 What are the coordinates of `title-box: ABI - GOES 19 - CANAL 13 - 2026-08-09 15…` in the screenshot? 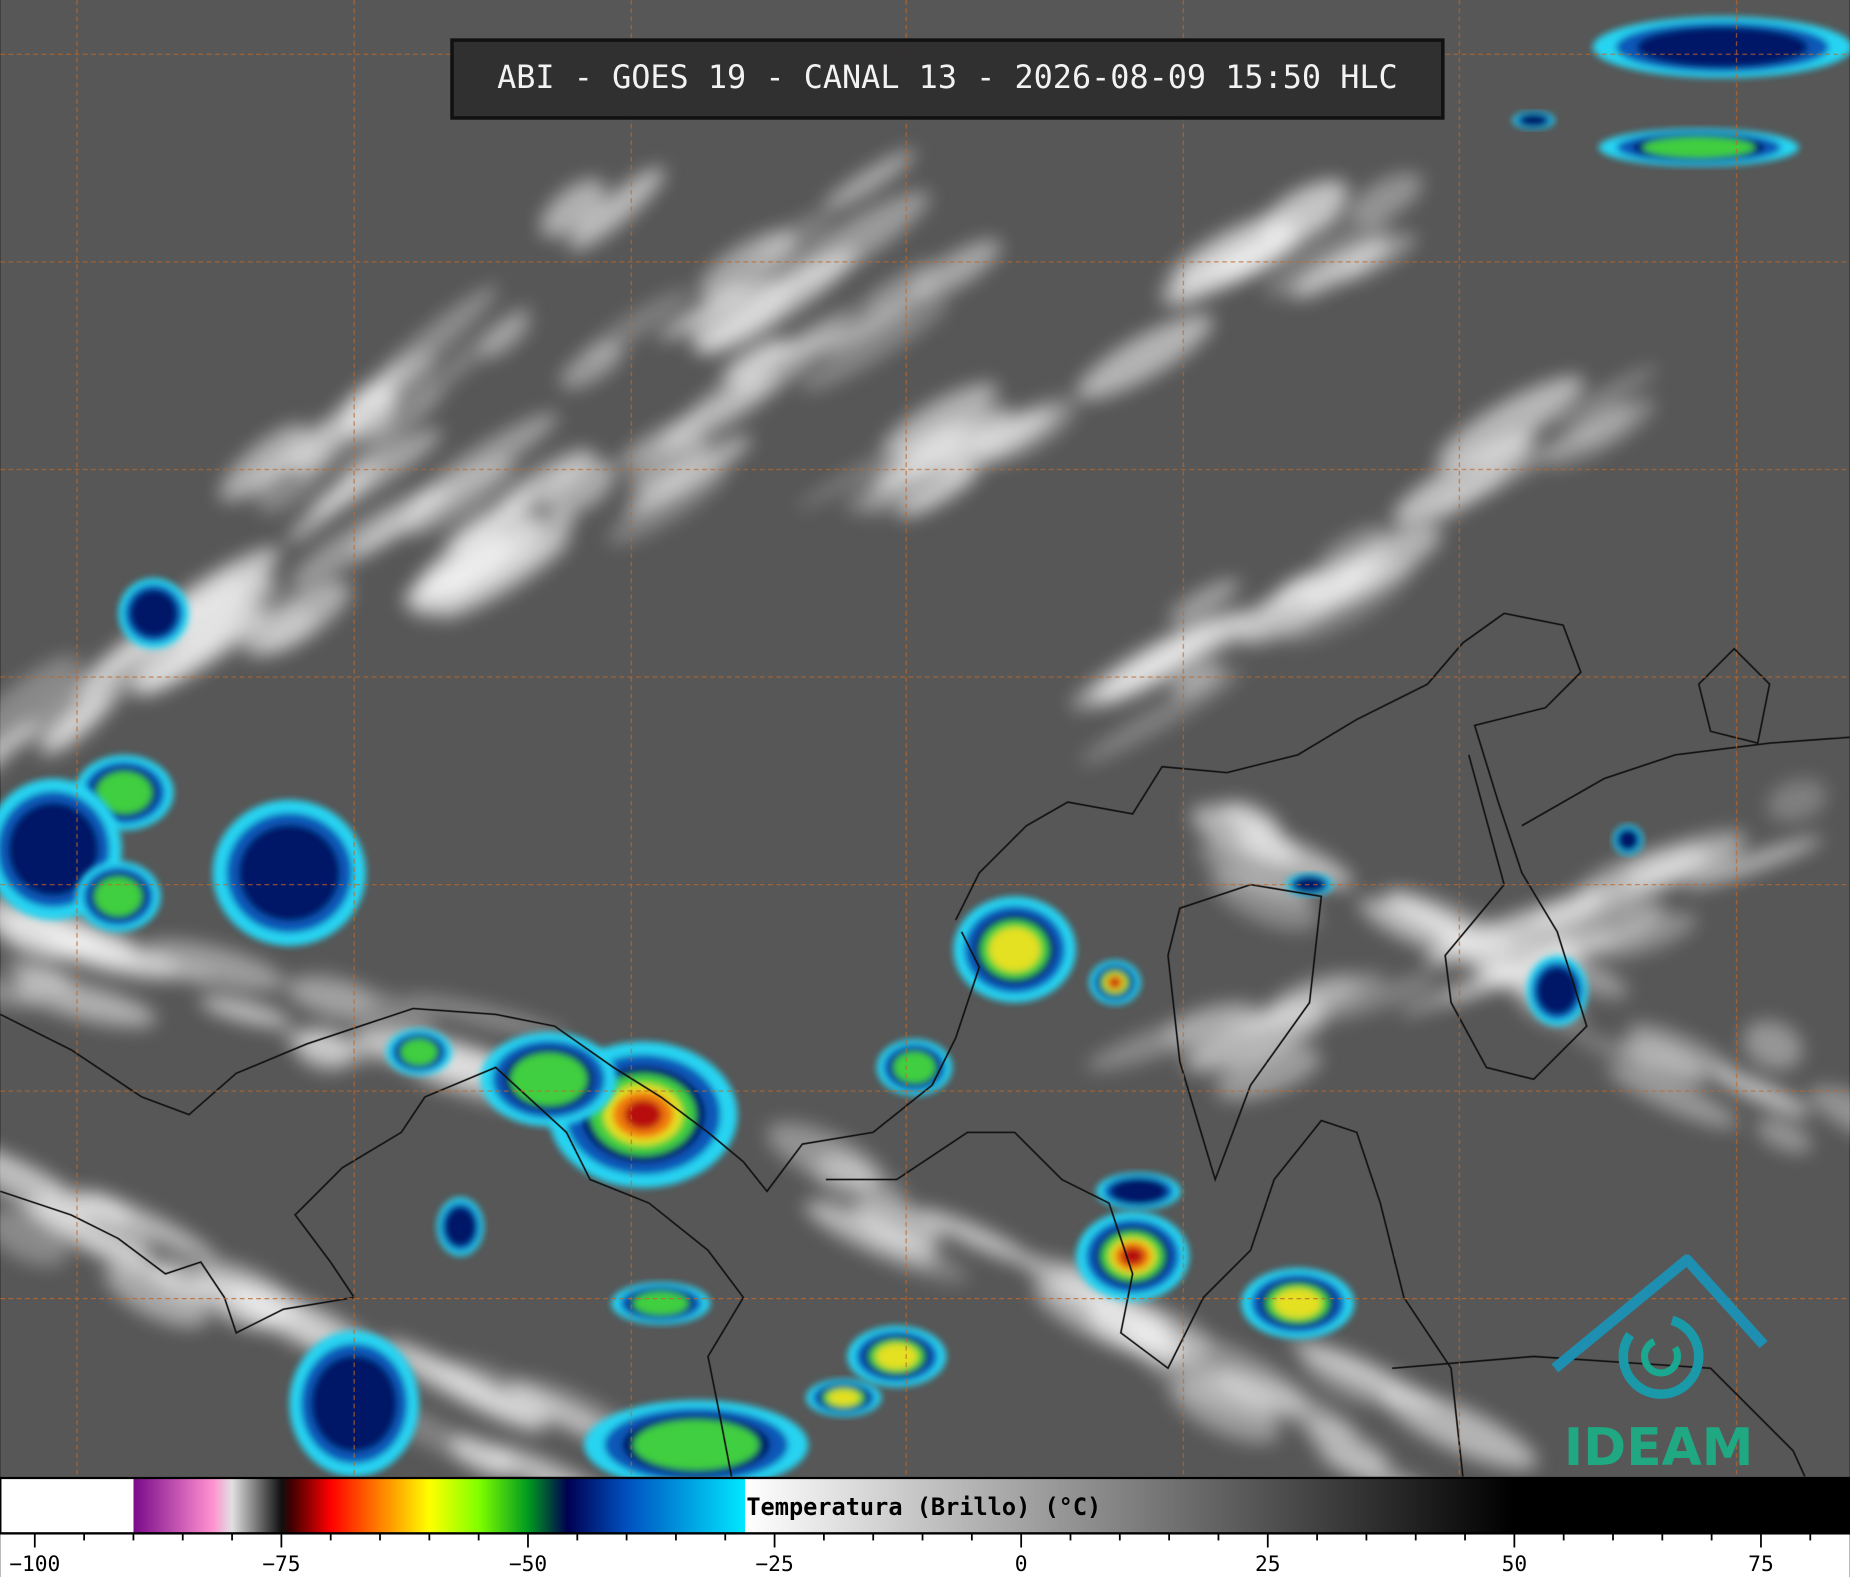 It's located at (947, 79).